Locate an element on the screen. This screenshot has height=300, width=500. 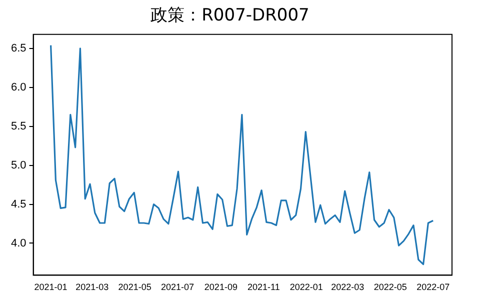
x-tick-label: 2022-03 is located at coordinates (347, 287).